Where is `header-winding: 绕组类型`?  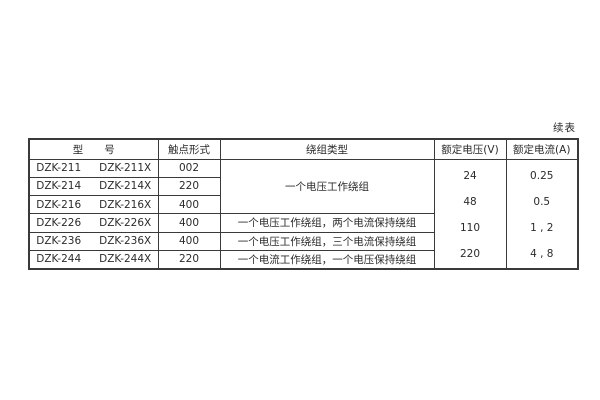 header-winding: 绕组类型 is located at coordinates (327, 149).